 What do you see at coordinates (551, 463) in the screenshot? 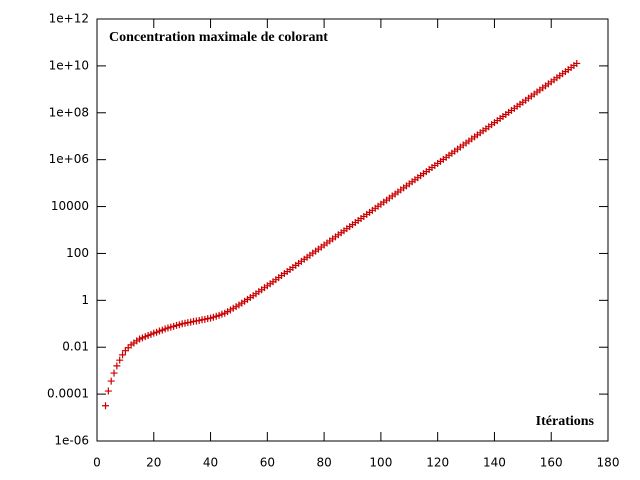
I see `x-tick-label: 160` at bounding box center [551, 463].